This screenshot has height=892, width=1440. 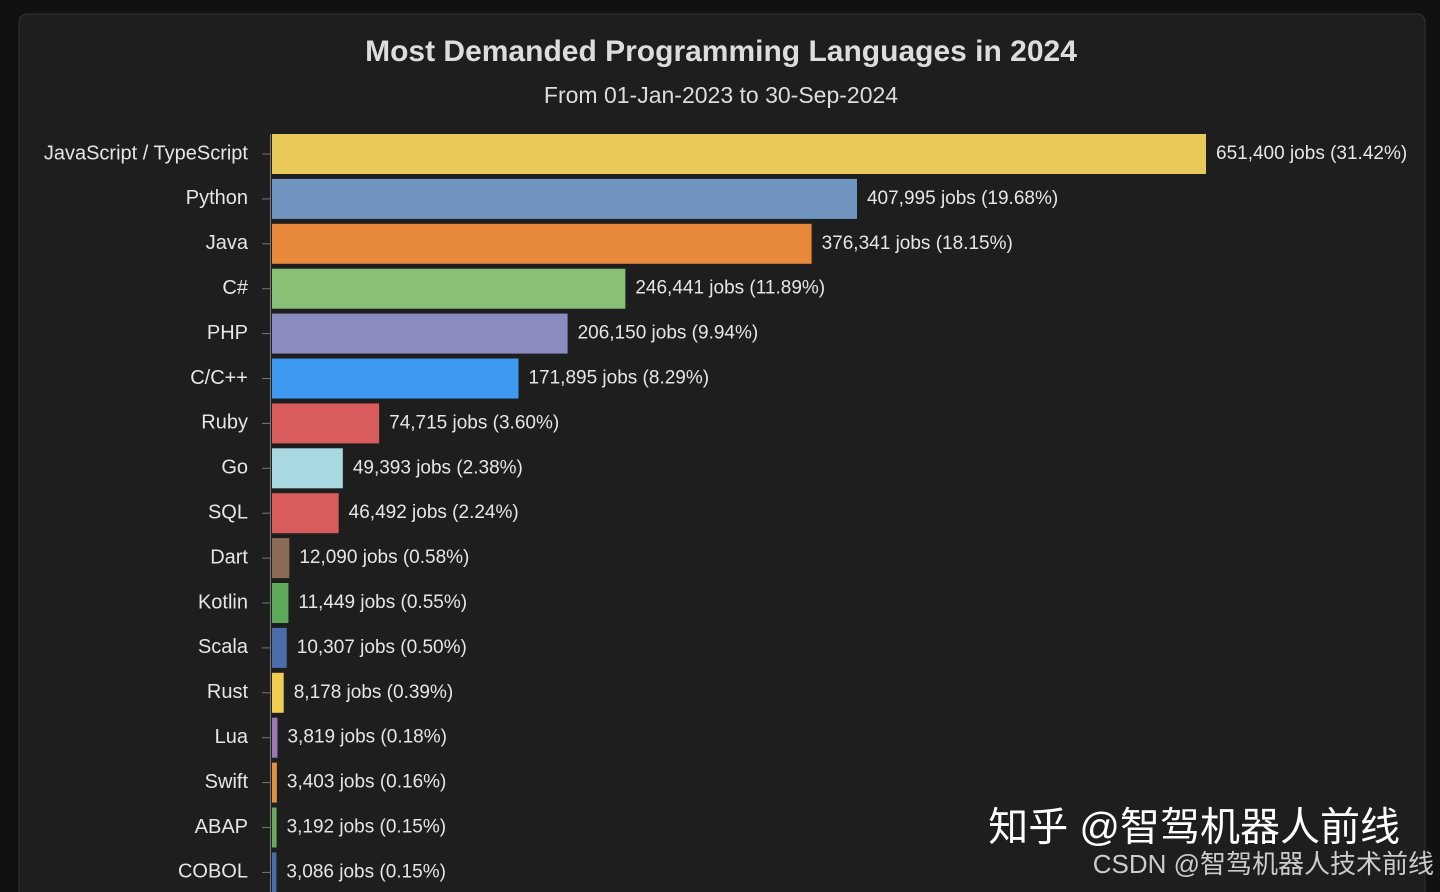 What do you see at coordinates (384, 557) in the screenshot?
I see `value-label: 12,090 jobs (0.58%)` at bounding box center [384, 557].